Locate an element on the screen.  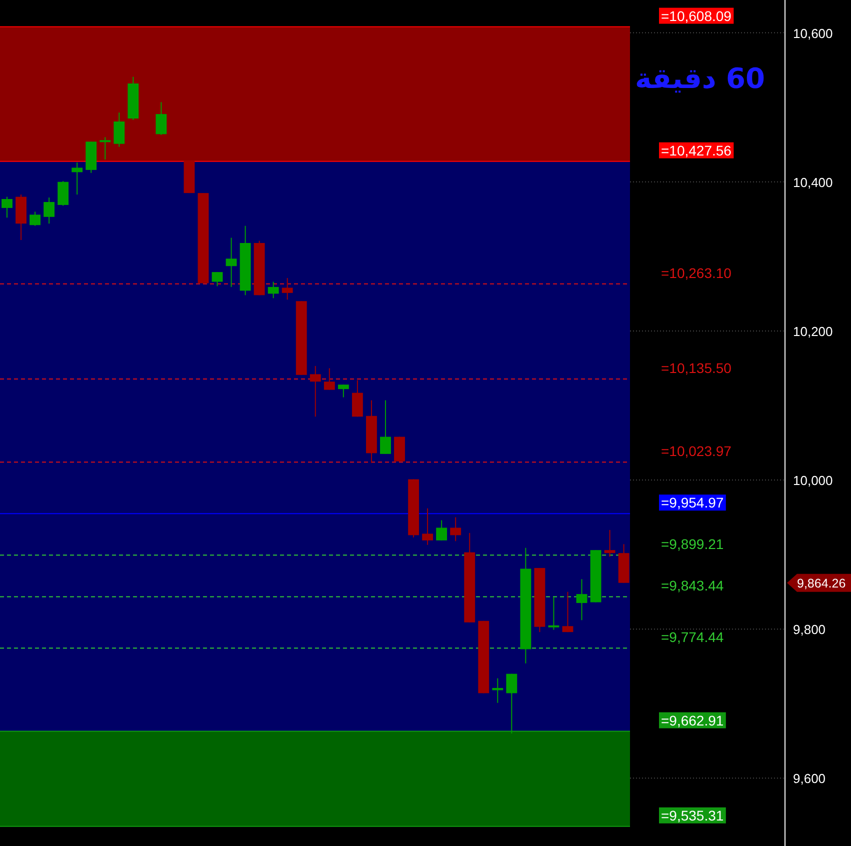
ref-line-label: =9,899.21 is located at coordinates (692, 544).